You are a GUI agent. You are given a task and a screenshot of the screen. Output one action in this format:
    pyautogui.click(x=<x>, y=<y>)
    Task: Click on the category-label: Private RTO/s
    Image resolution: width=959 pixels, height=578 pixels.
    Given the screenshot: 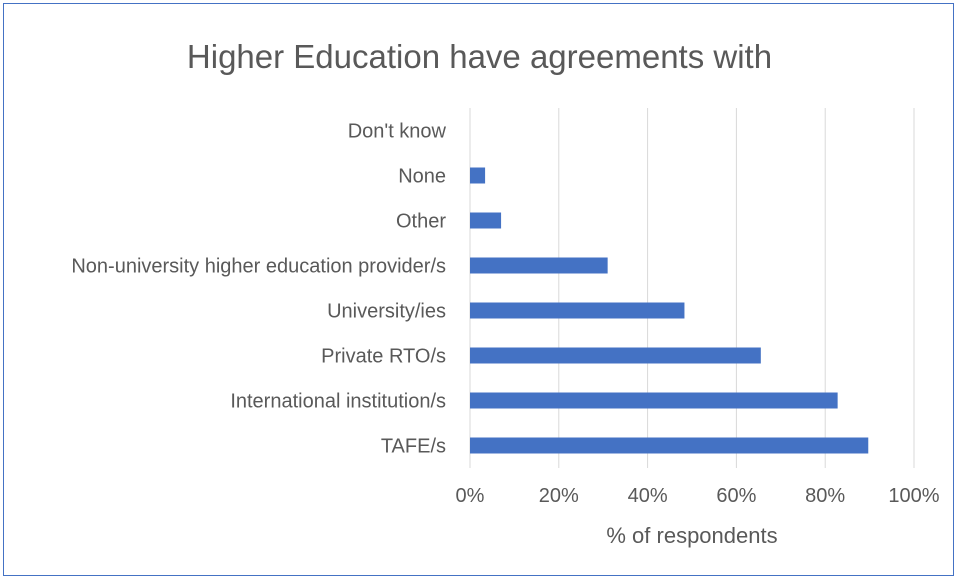 What is the action you would take?
    pyautogui.click(x=383, y=357)
    